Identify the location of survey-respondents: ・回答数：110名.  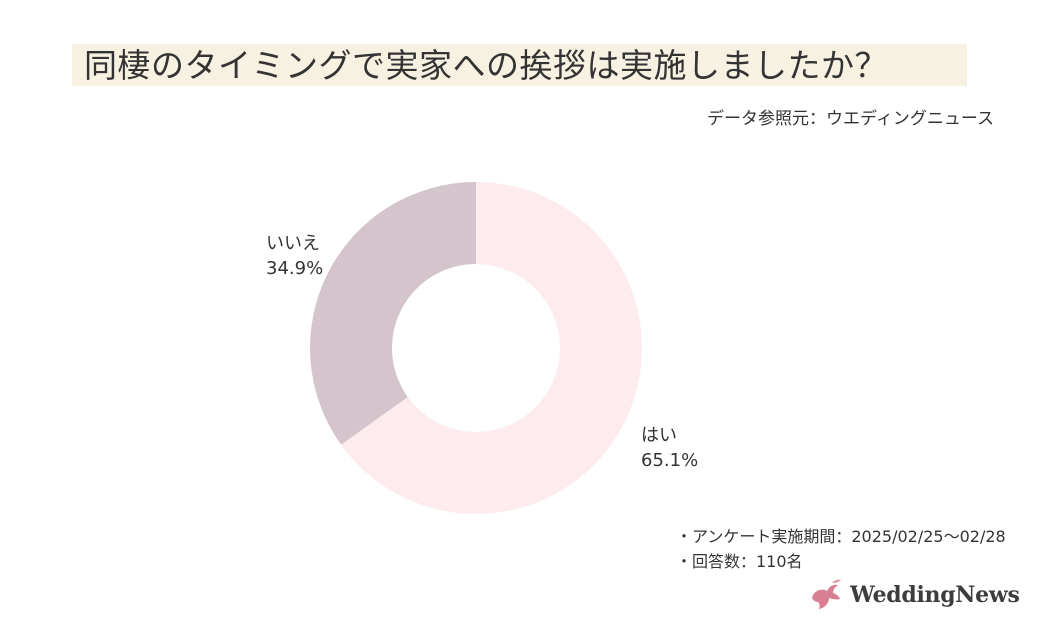
(739, 561).